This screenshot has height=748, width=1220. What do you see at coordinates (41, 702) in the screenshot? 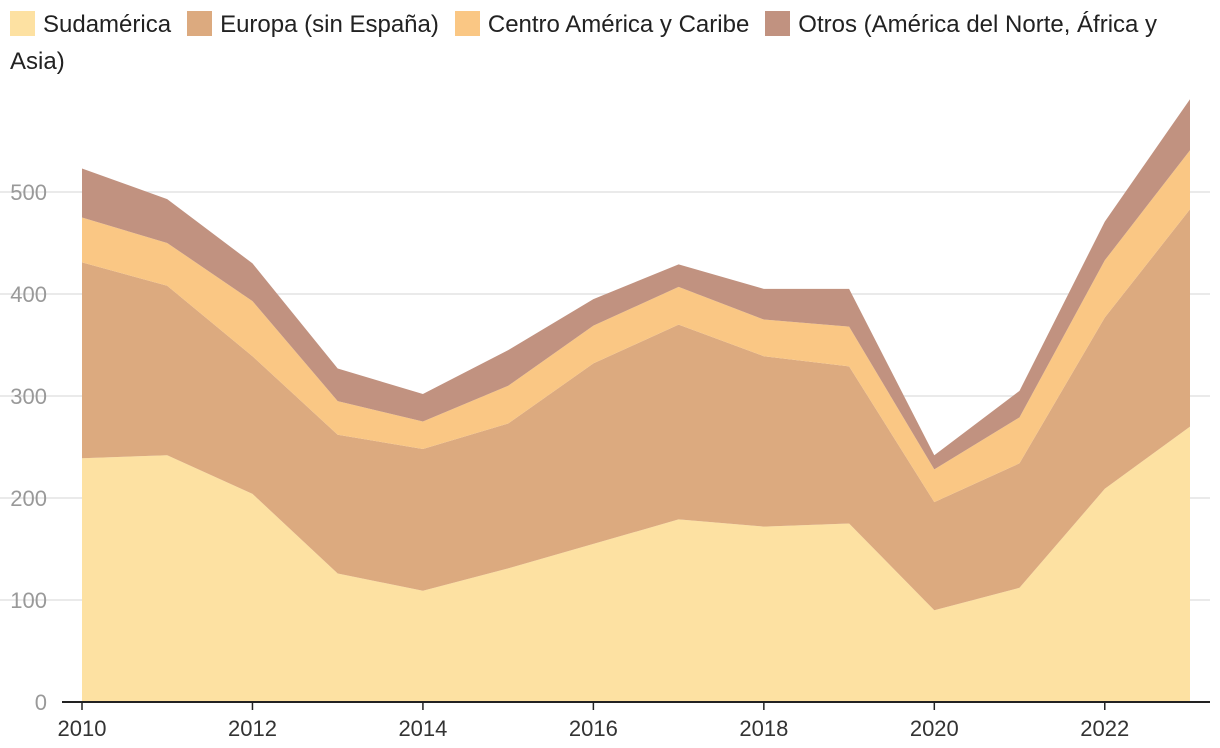
I see `y-tick-label: 0` at bounding box center [41, 702].